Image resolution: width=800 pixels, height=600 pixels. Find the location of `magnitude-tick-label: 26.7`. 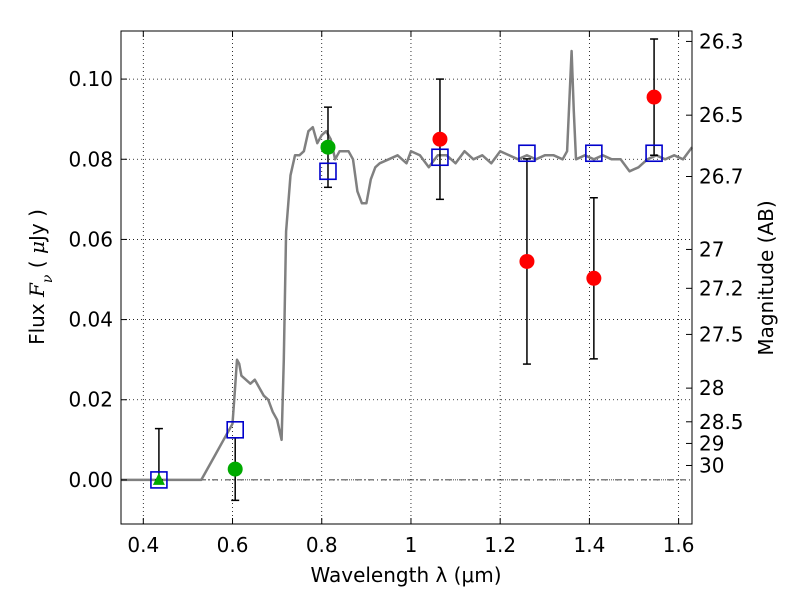

magnitude-tick-label: 26.7 is located at coordinates (721, 176).